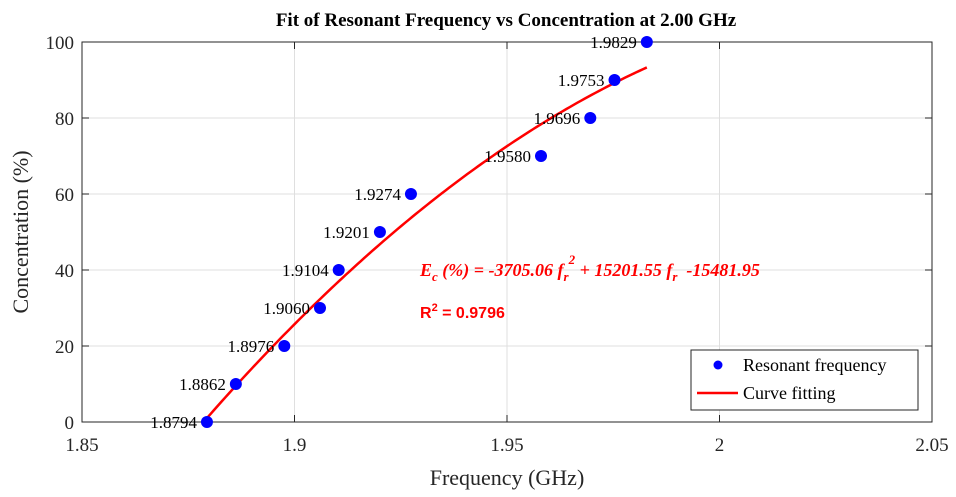 The image size is (956, 497). I want to click on eq-f1: f, so click(562, 270).